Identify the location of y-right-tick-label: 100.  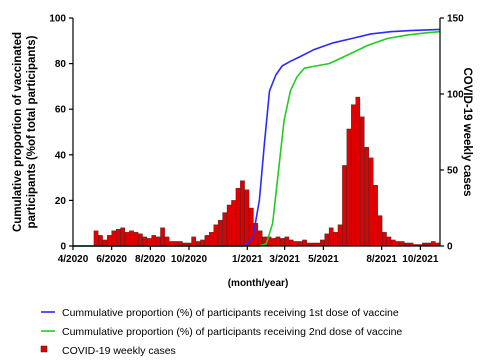
(455, 95).